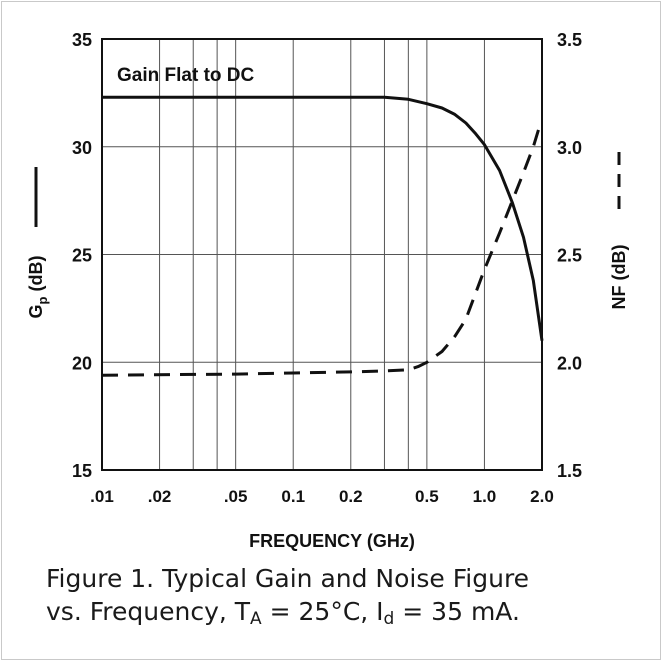 This screenshot has width=664, height=663. What do you see at coordinates (569, 40) in the screenshot?
I see `y-right-tick-label-4: 3.5` at bounding box center [569, 40].